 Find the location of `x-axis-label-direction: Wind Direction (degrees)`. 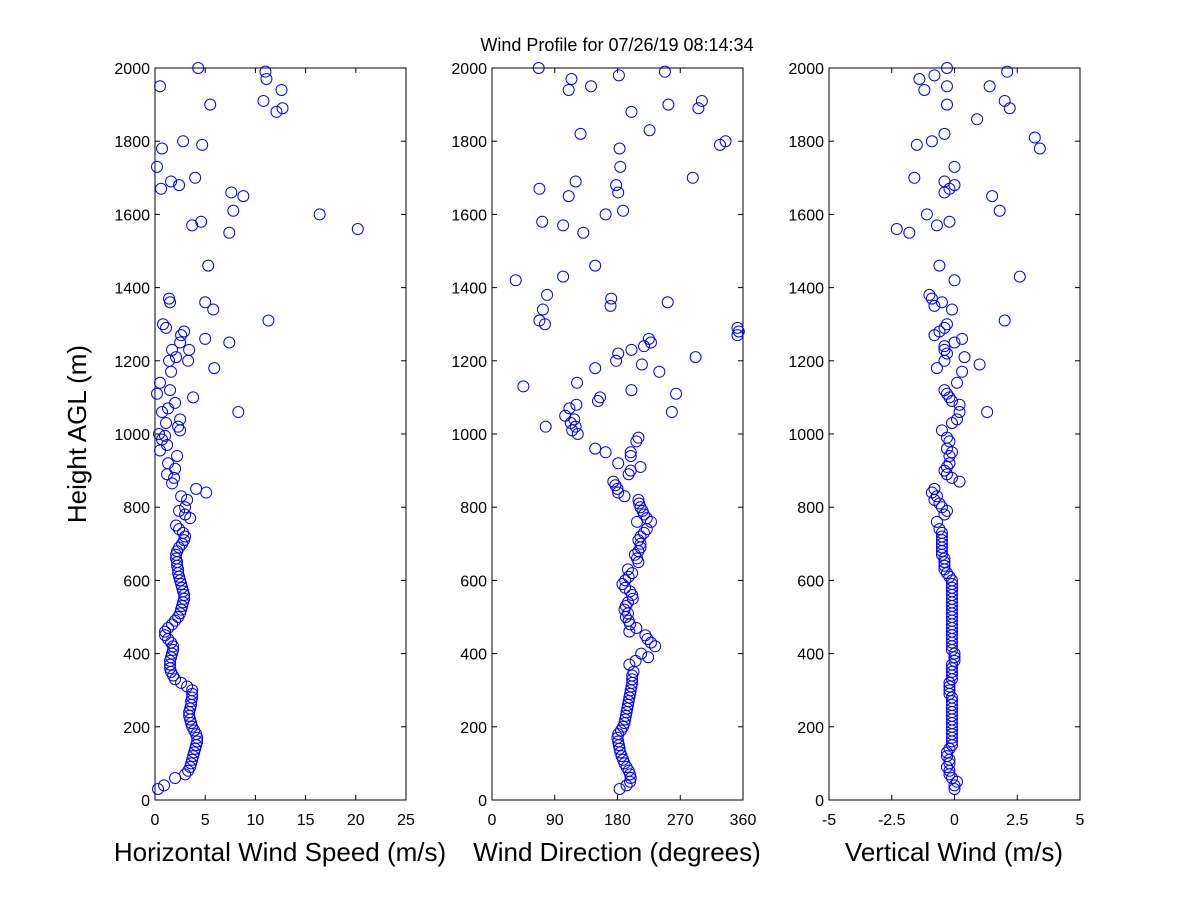

x-axis-label-direction: Wind Direction (degrees) is located at coordinates (617, 852).